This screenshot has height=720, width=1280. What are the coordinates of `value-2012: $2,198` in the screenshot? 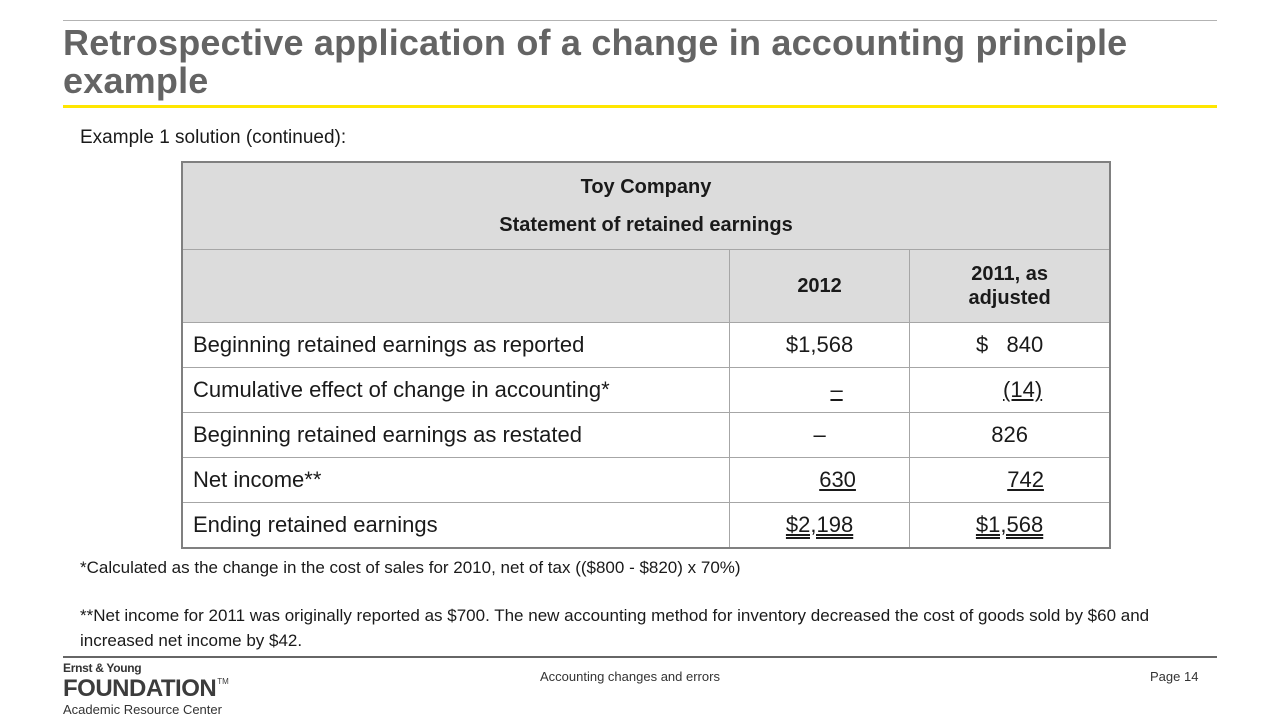 It's located at (819, 525).